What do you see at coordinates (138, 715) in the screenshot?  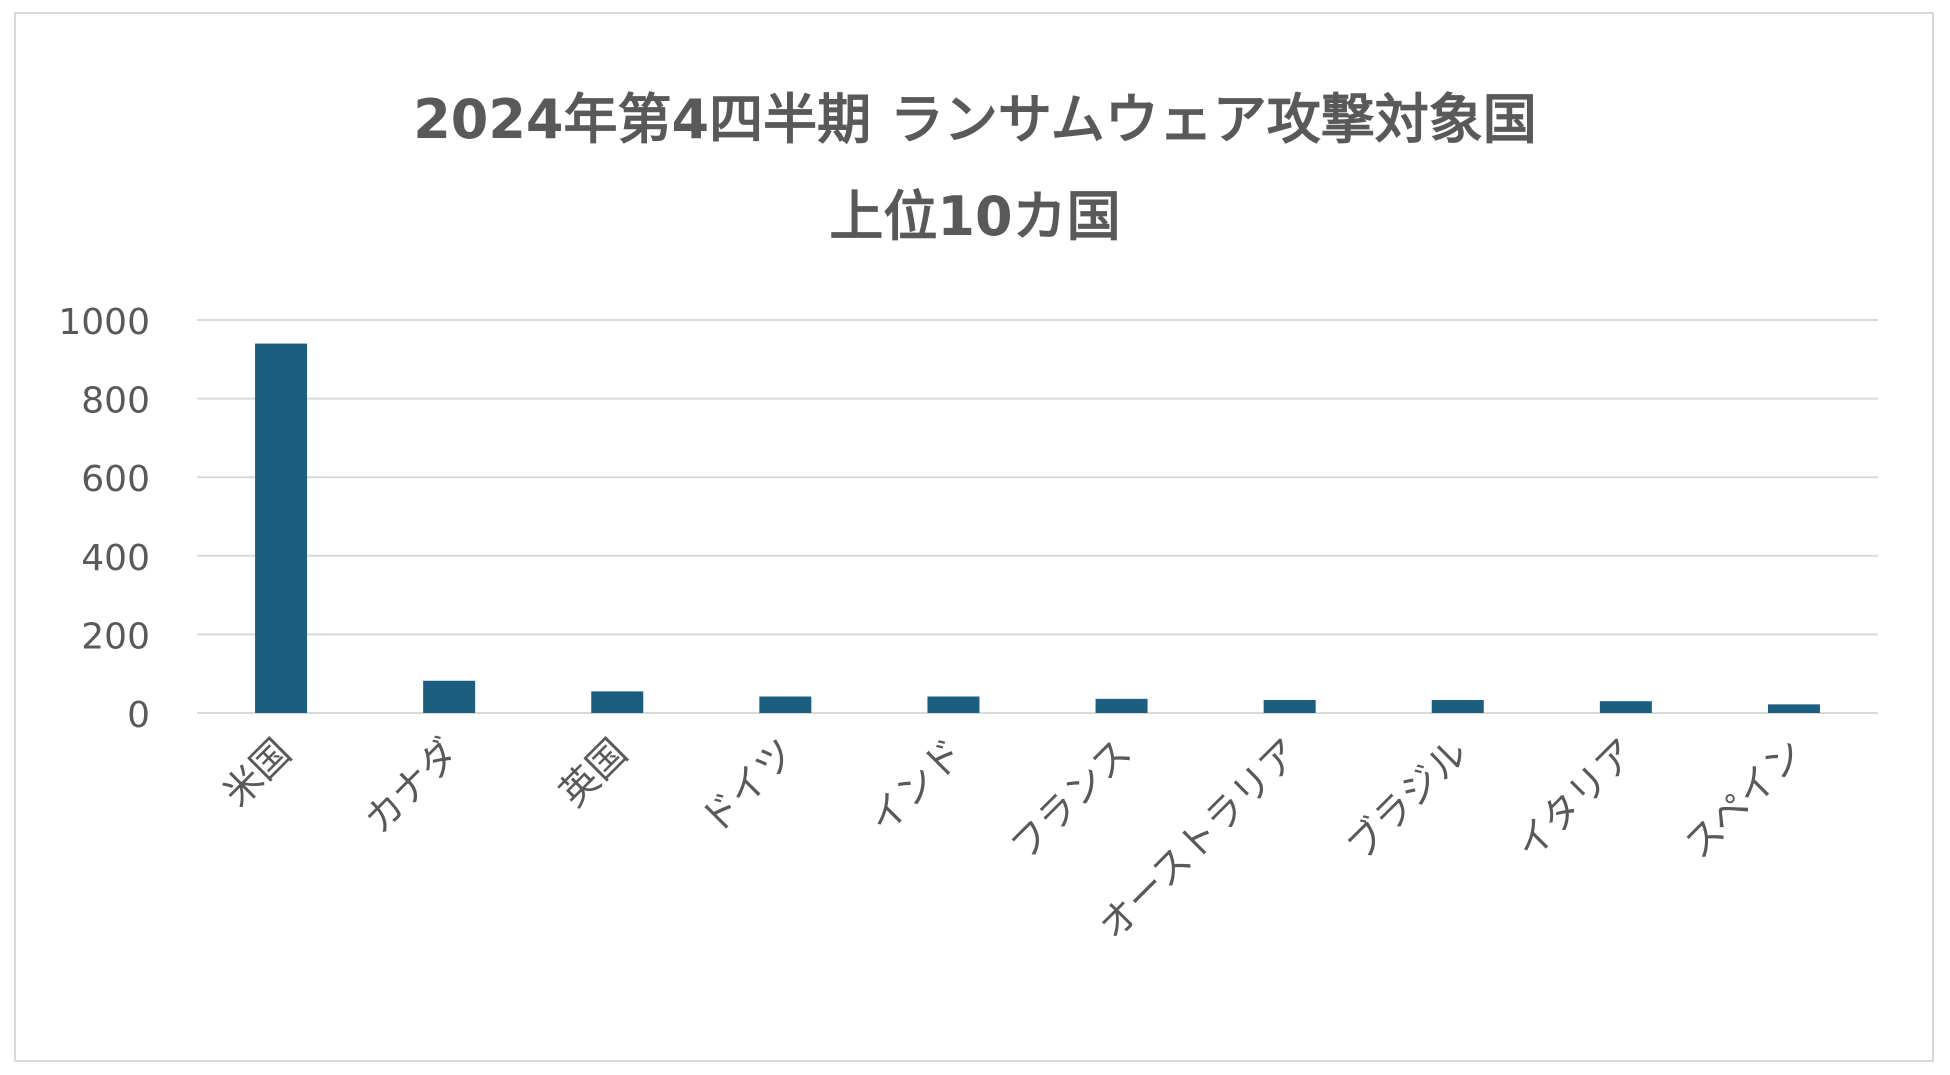 I see `y-tick-label: 0` at bounding box center [138, 715].